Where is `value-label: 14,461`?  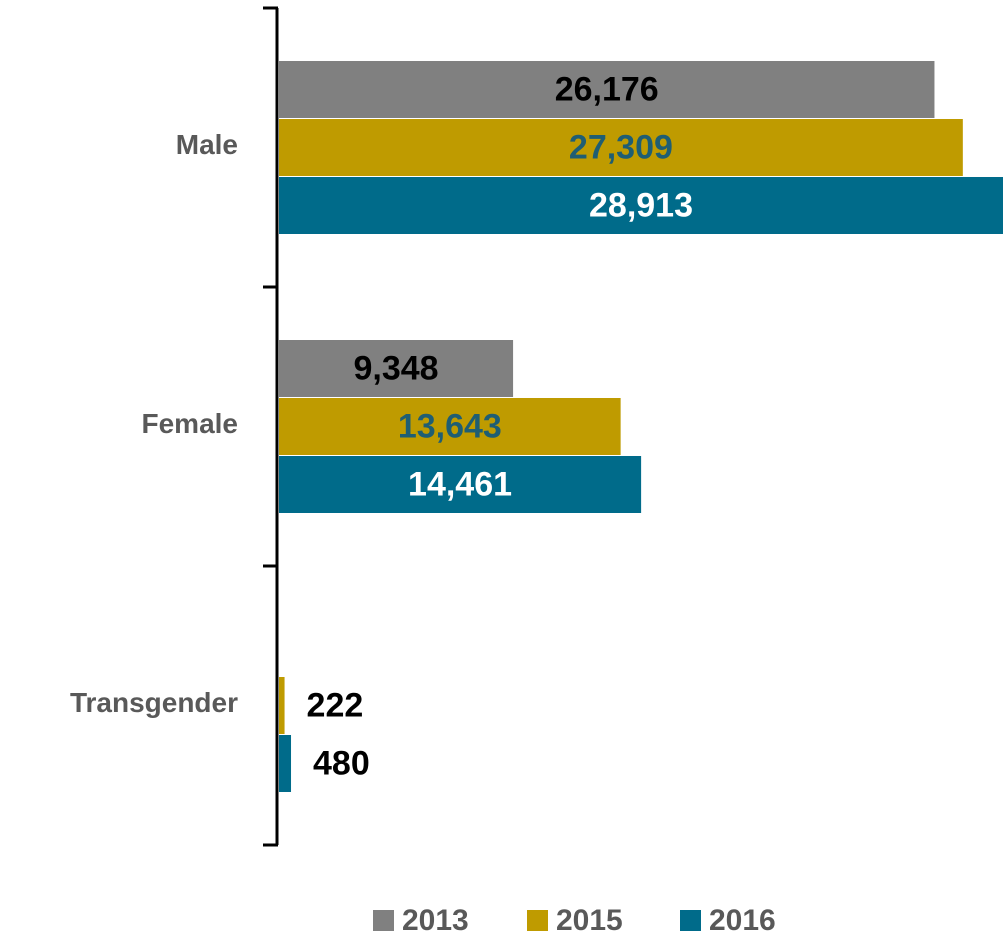 value-label: 14,461 is located at coordinates (460, 484).